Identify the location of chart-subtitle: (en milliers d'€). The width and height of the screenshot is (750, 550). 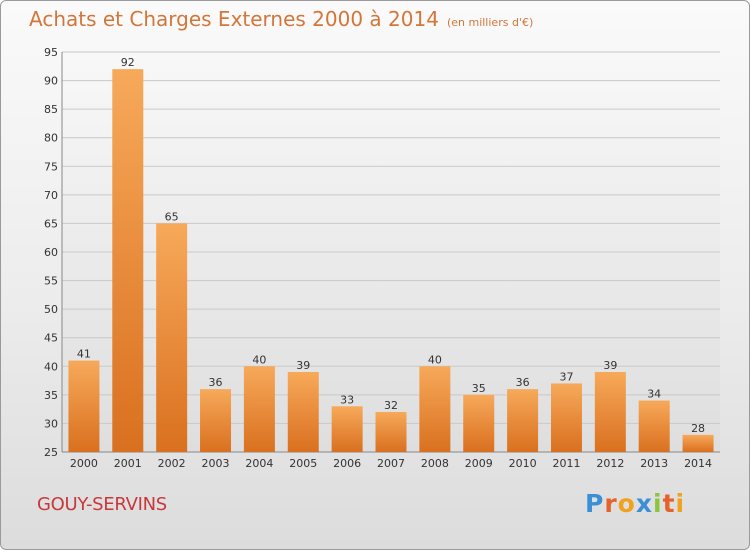
(490, 22).